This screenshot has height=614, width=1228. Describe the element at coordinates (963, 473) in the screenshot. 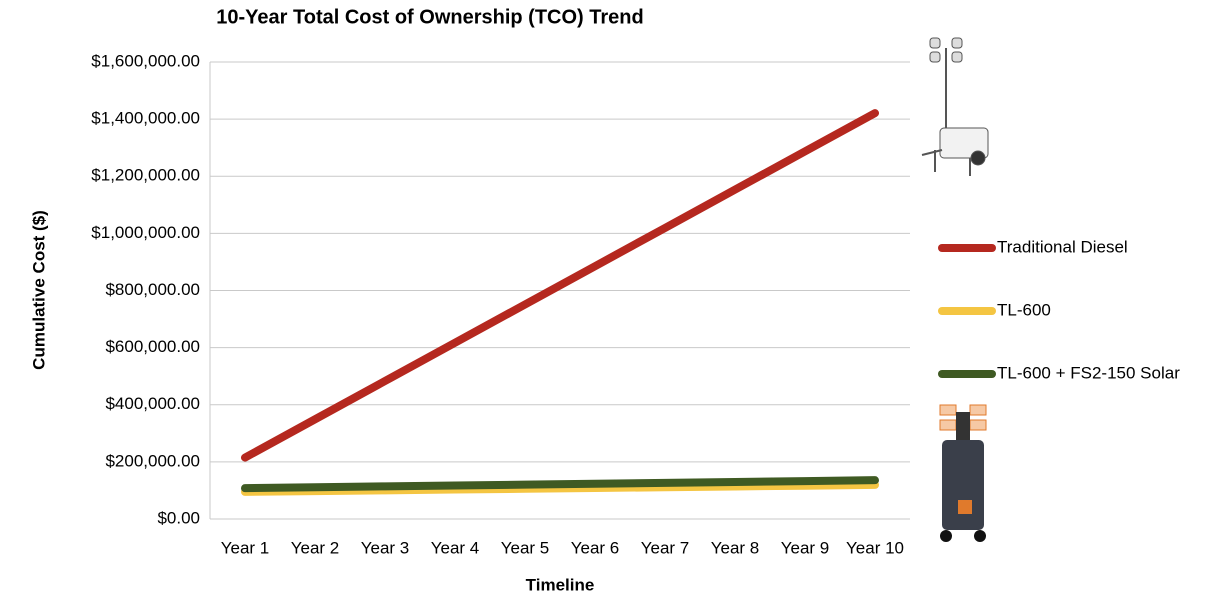

I see `tl600-icon` at that location.